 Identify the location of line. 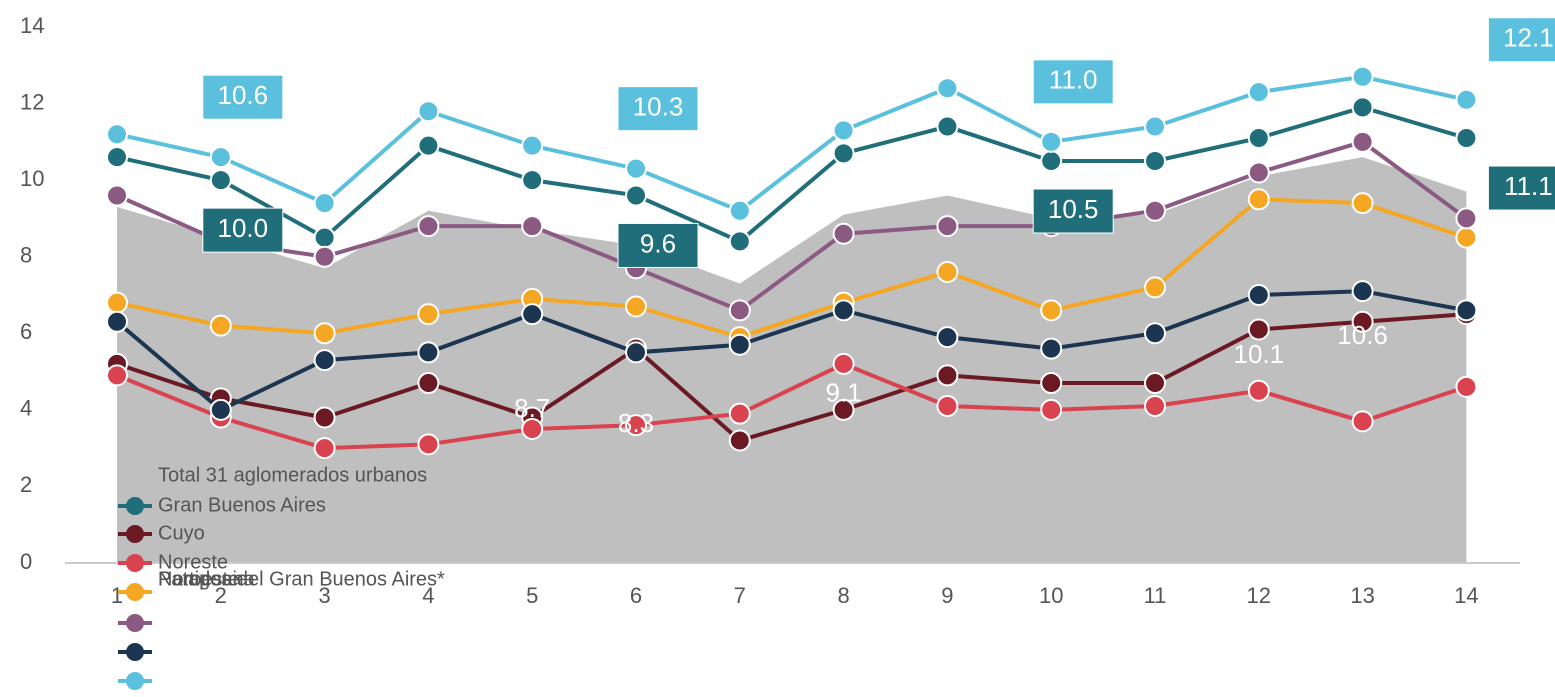
(792, 406).